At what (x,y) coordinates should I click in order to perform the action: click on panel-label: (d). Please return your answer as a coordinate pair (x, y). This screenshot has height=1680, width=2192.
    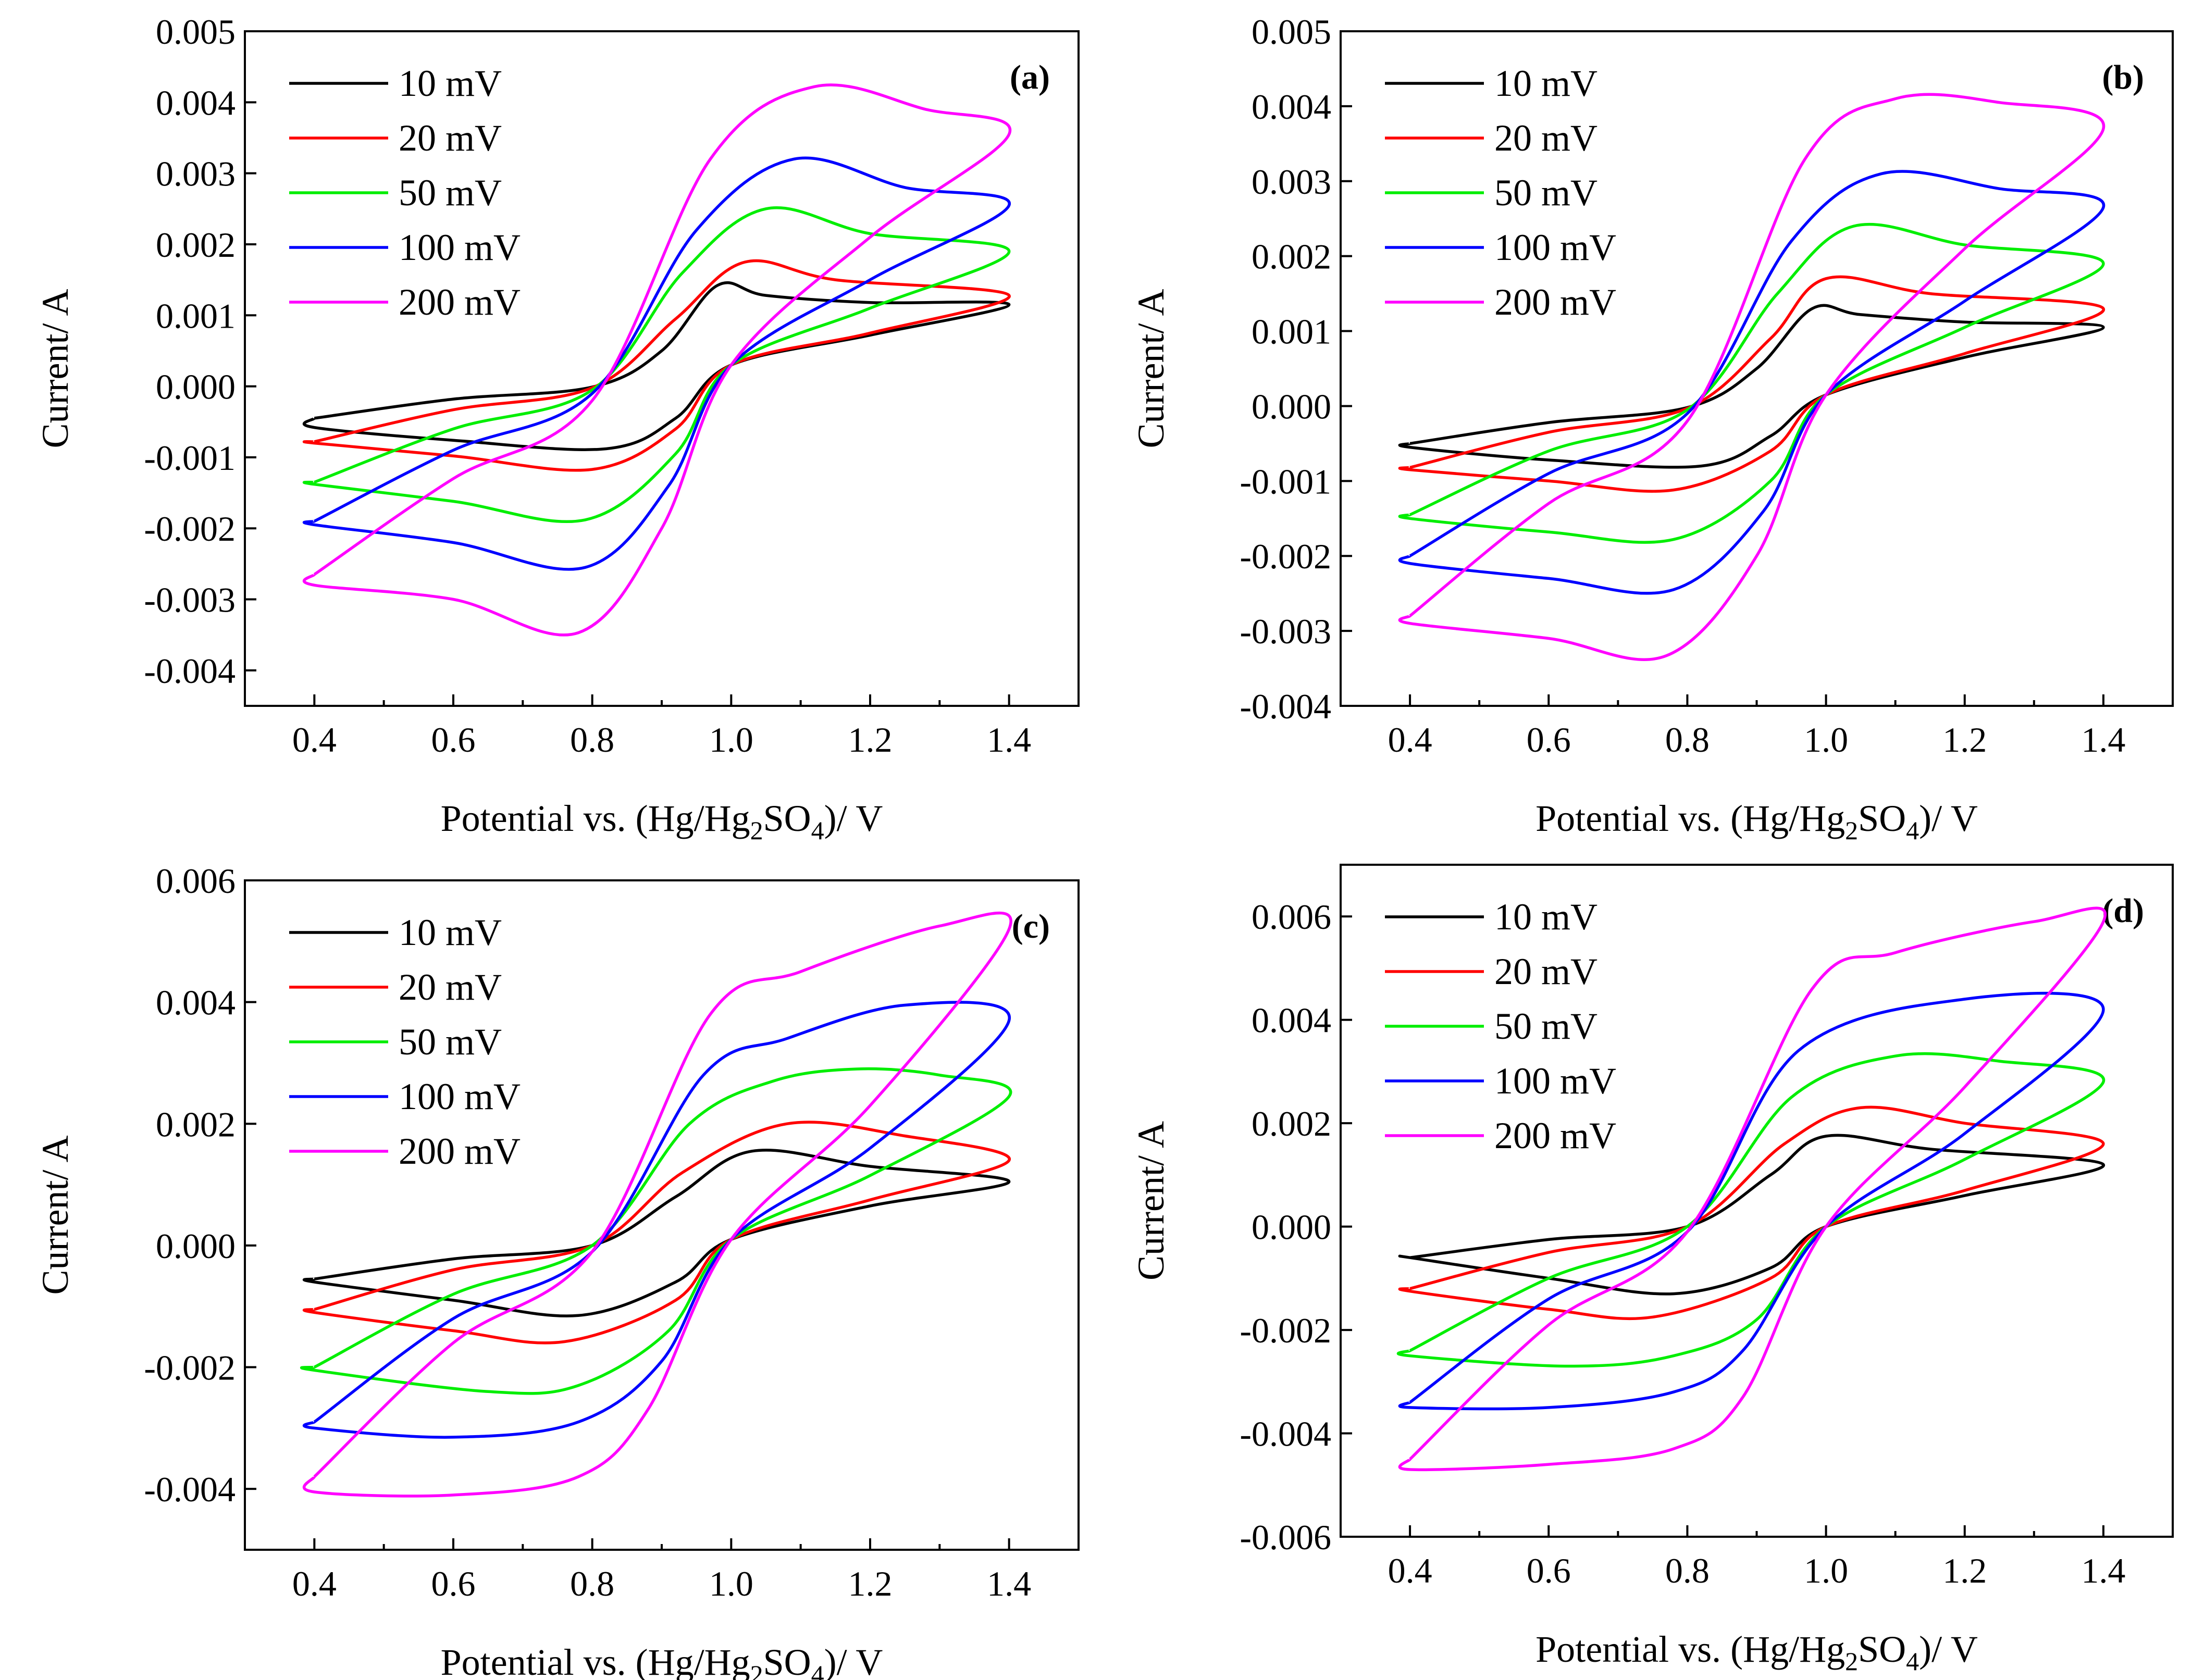
    Looking at the image, I should click on (2123, 911).